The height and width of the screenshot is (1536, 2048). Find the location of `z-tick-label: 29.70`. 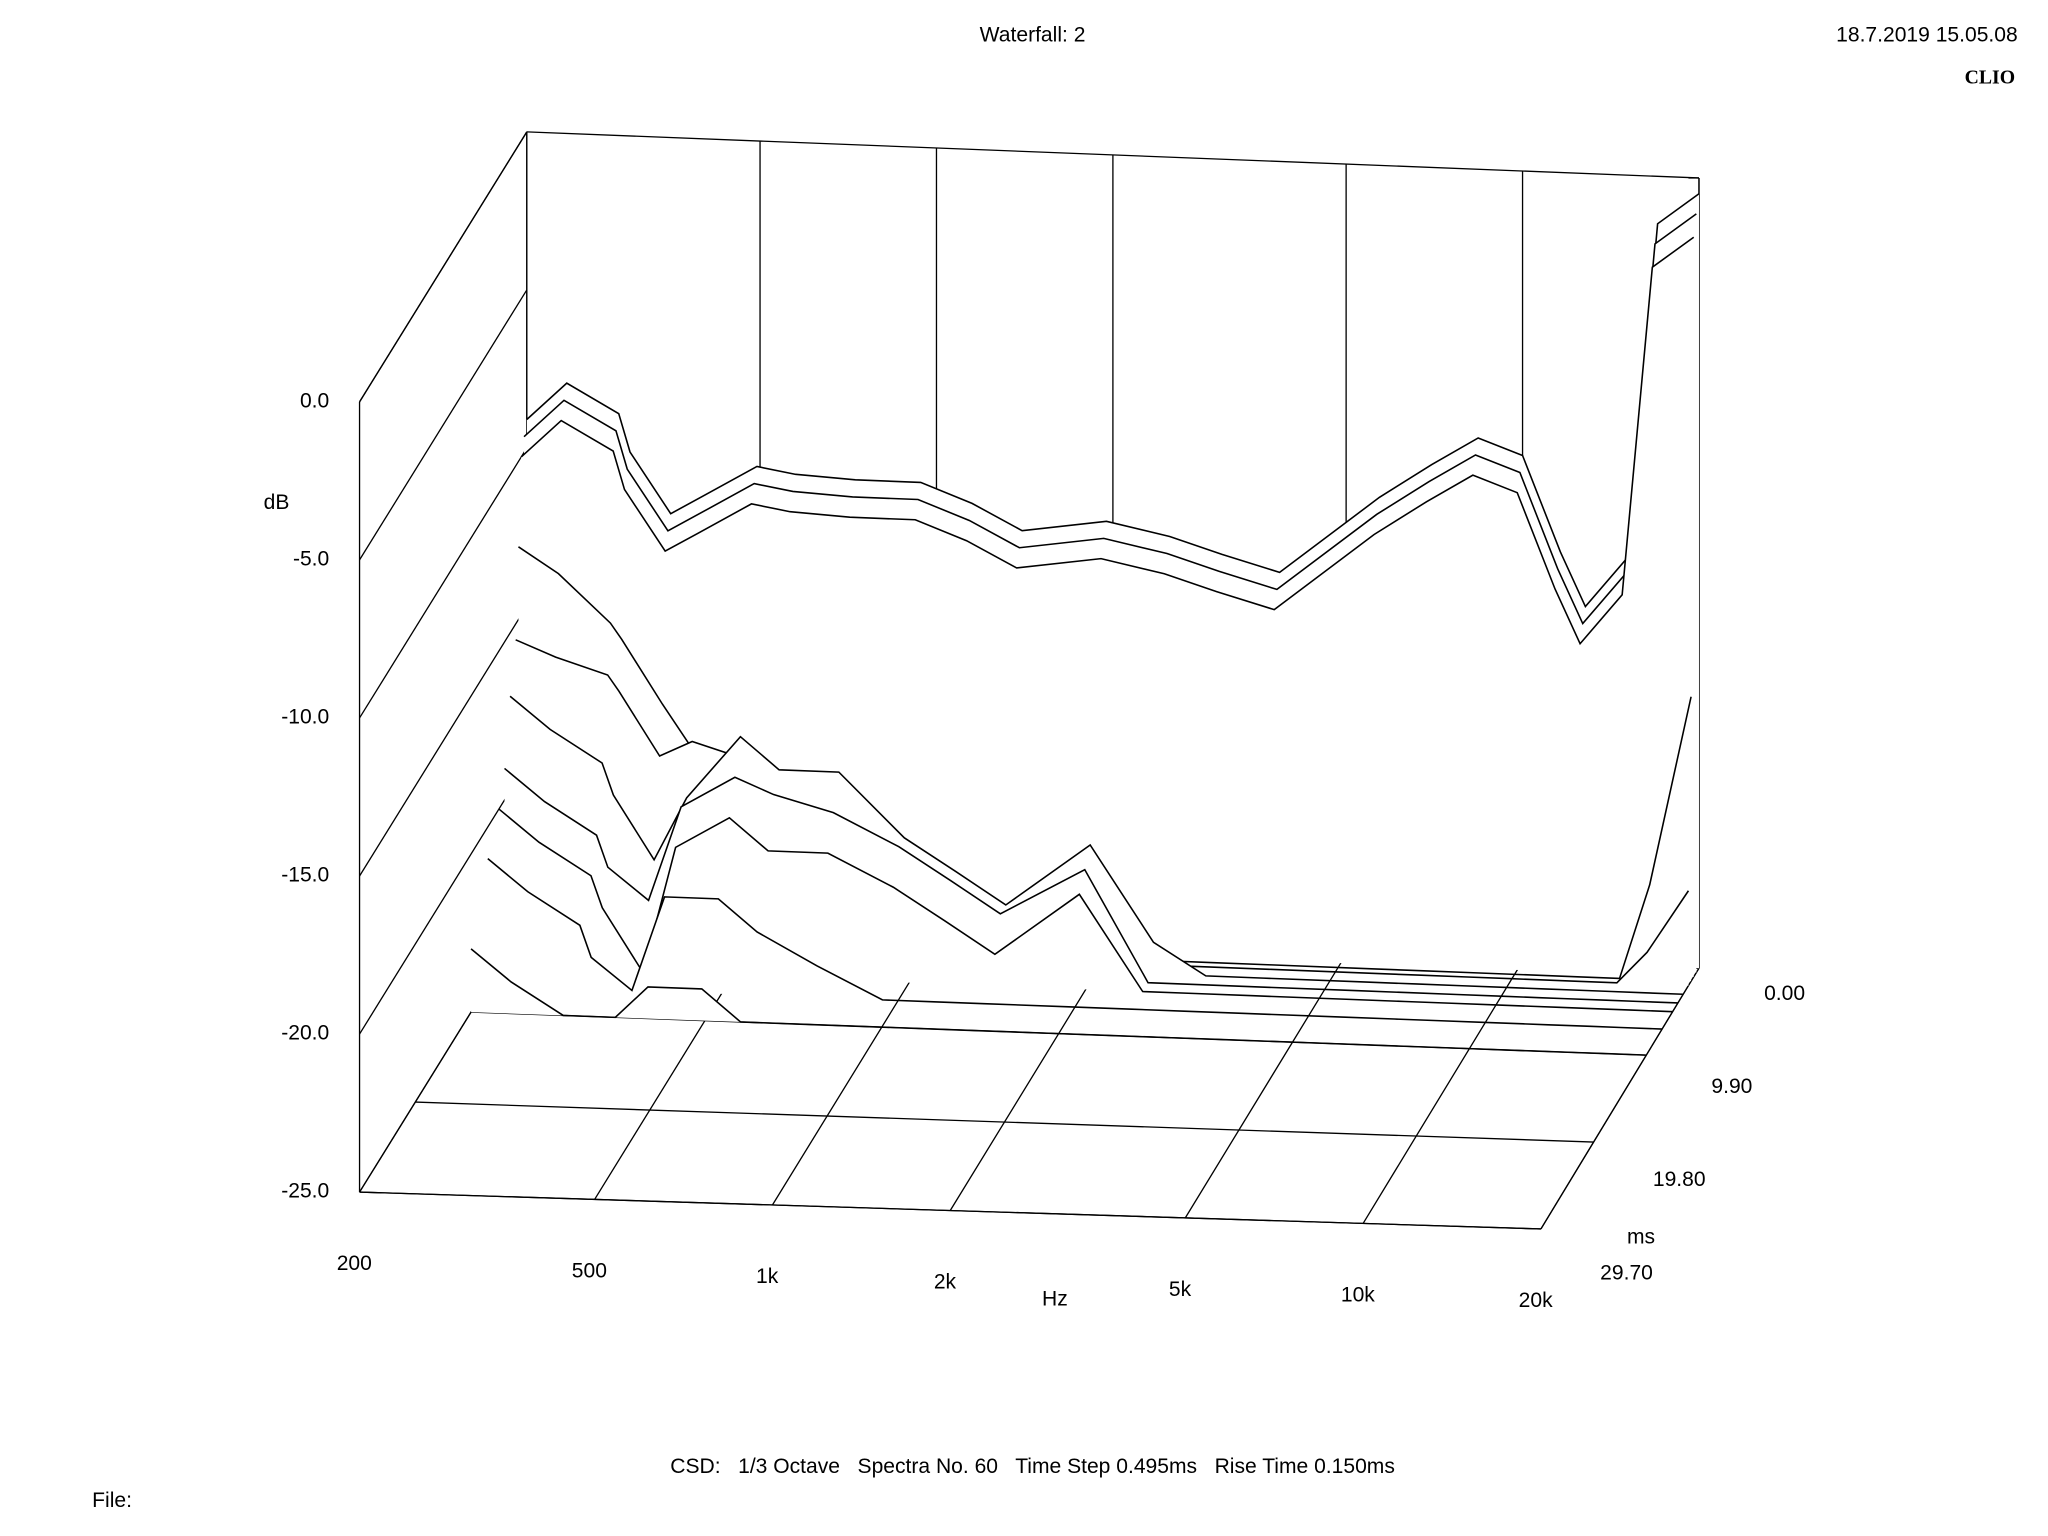

z-tick-label: 29.70 is located at coordinates (1626, 1272).